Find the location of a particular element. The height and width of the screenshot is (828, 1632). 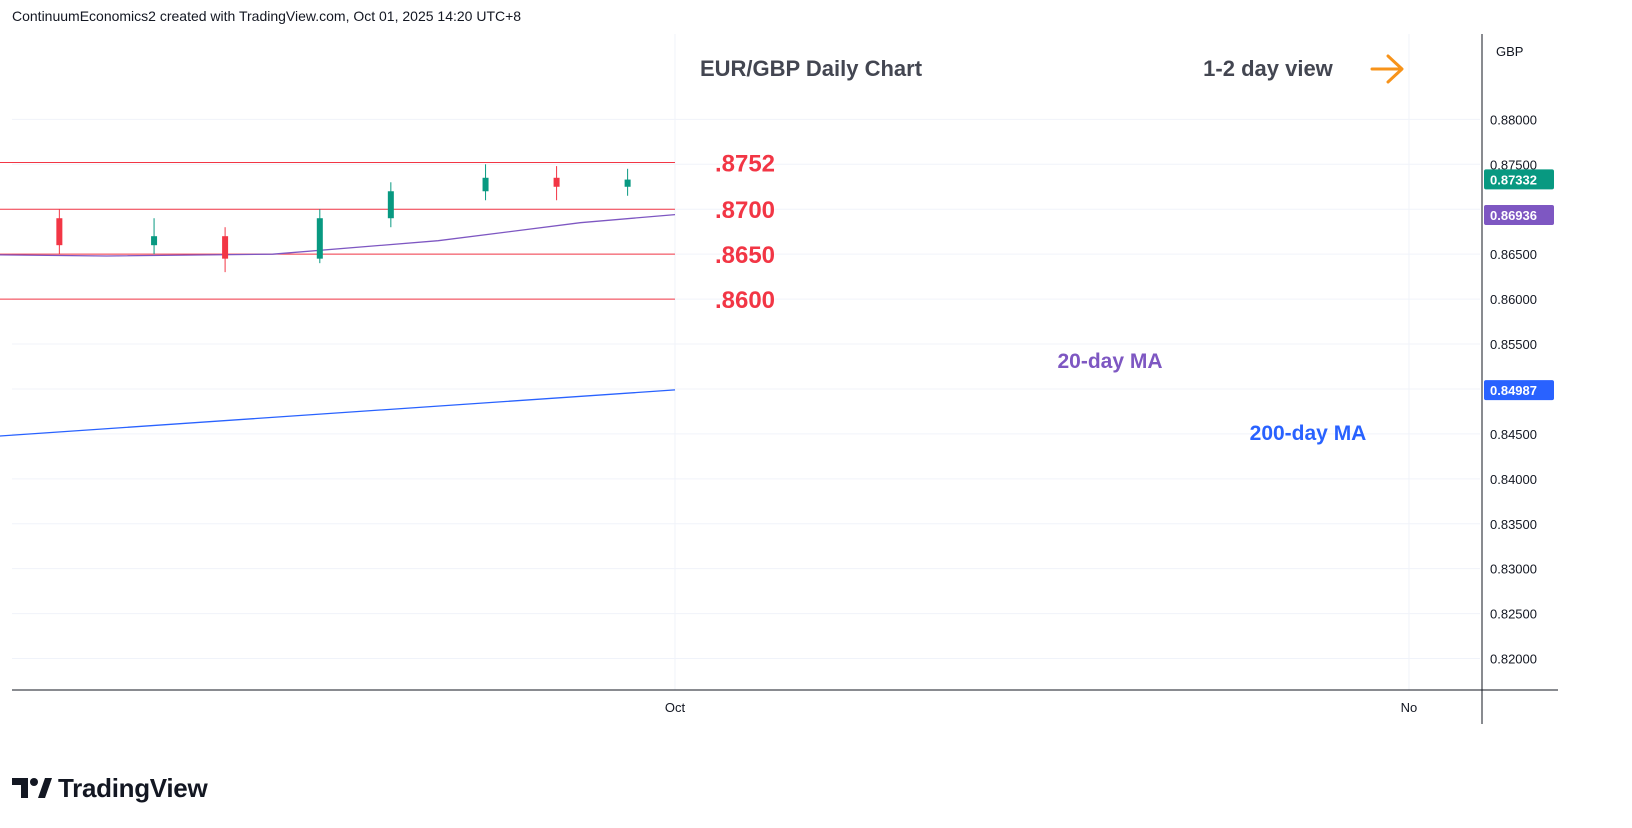

candles is located at coordinates (343, 218).